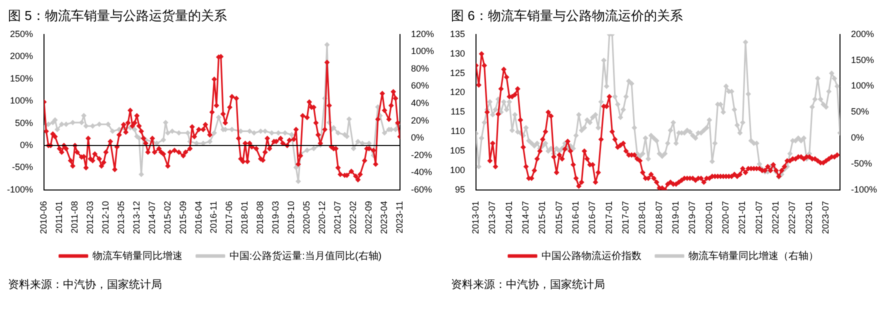  Describe the element at coordinates (419, 85) in the screenshot. I see `y2-tick-label: 60%` at that location.